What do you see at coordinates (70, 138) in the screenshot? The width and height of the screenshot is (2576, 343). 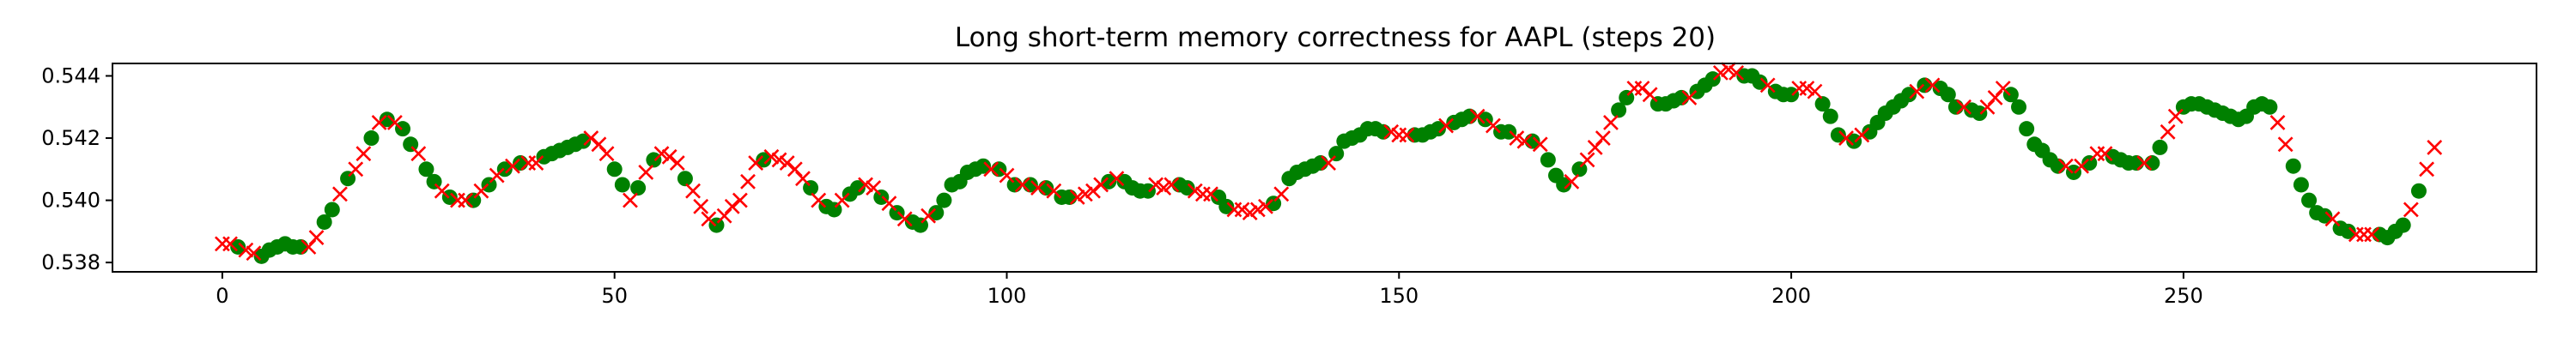 I see `y-tick-label: 0.542` at bounding box center [70, 138].